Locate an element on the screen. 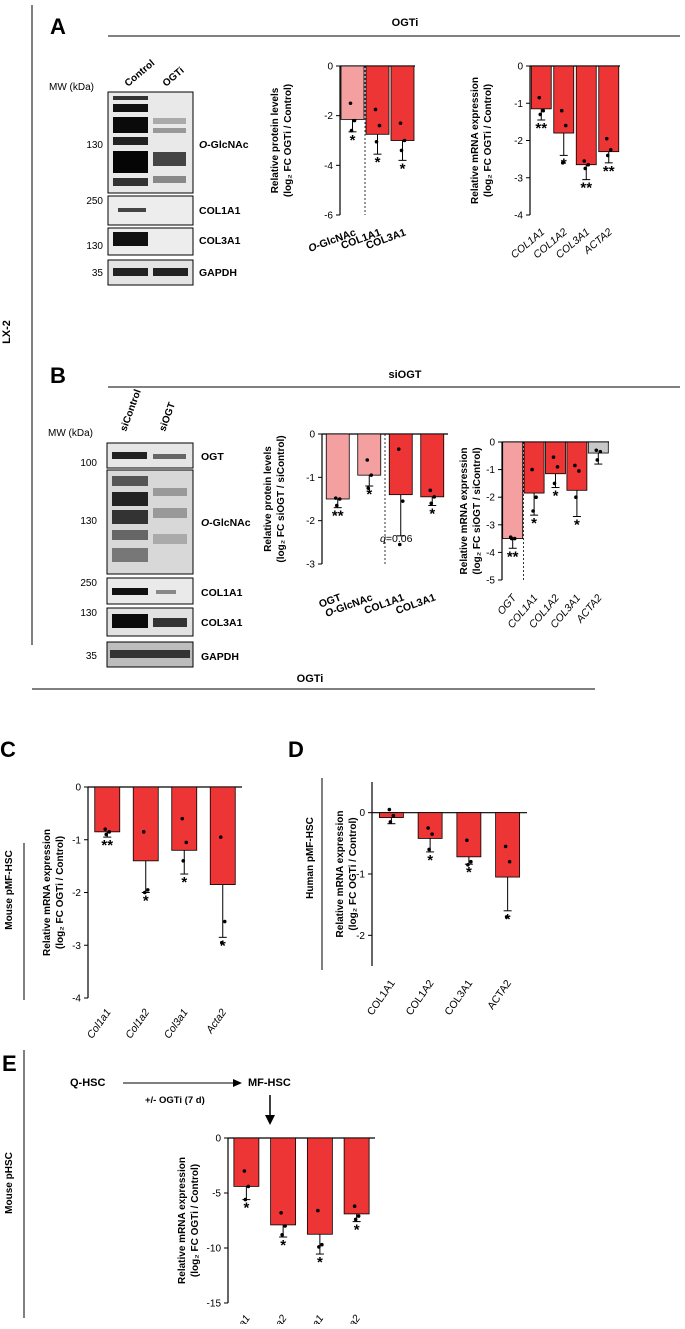  scheme-start: Q-HSC is located at coordinates (88, 1083).